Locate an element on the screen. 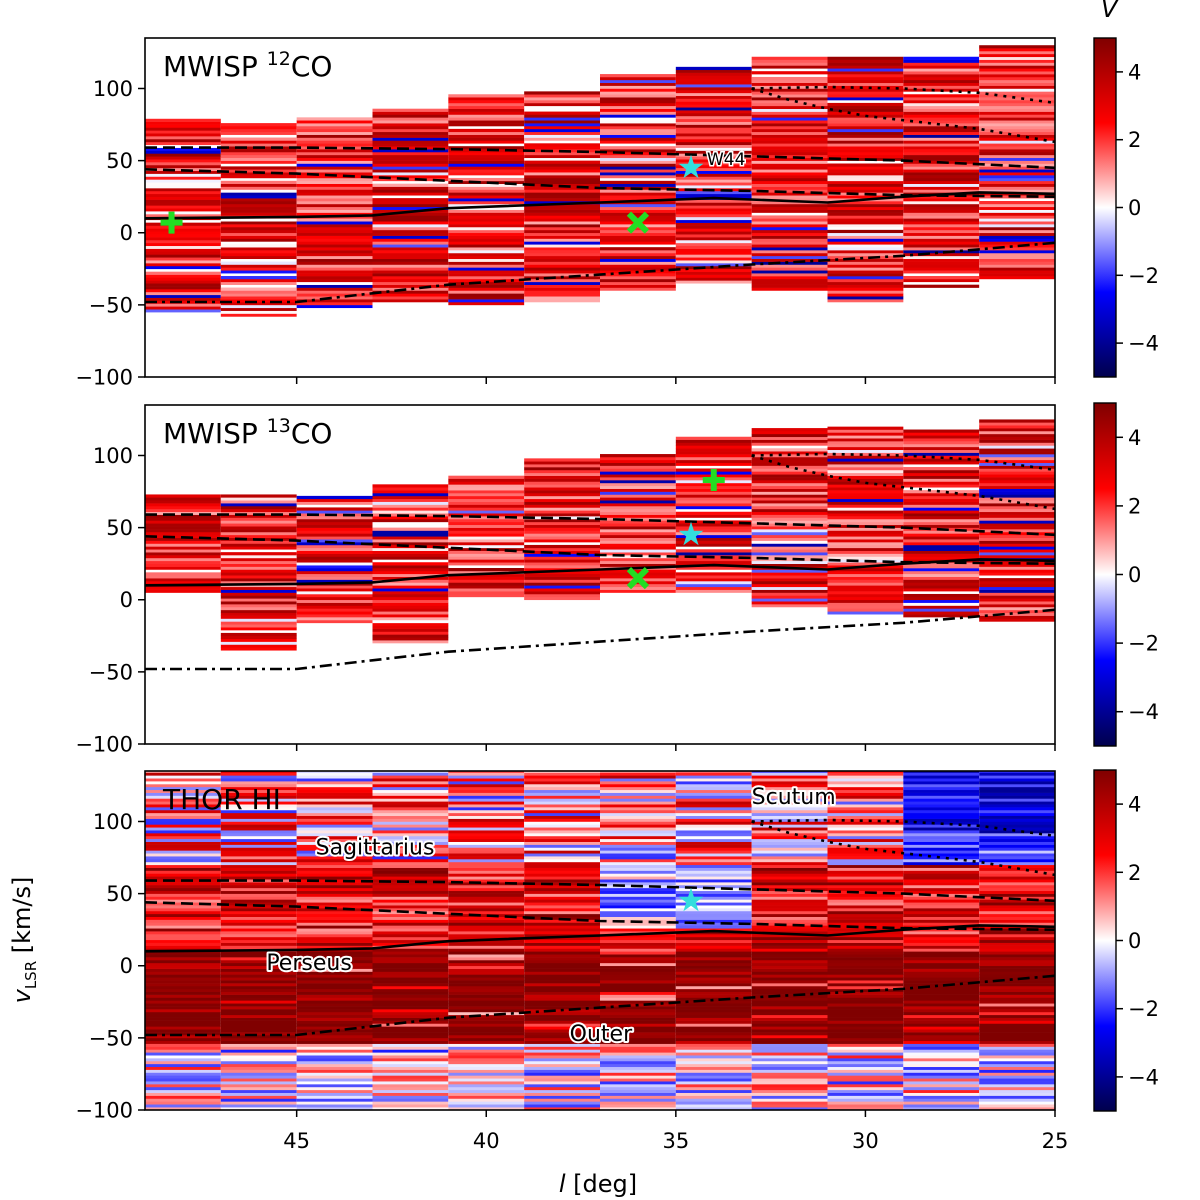 This screenshot has width=1200, height=1200. heatmap-column is located at coordinates (1017, 520).